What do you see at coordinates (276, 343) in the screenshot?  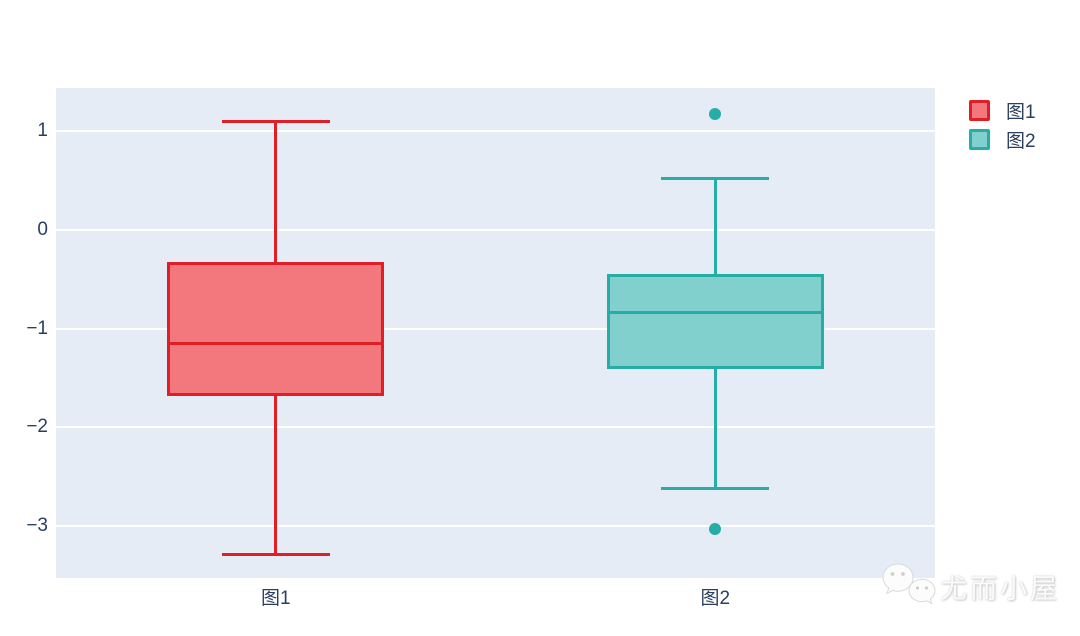 I see `median-series1` at bounding box center [276, 343].